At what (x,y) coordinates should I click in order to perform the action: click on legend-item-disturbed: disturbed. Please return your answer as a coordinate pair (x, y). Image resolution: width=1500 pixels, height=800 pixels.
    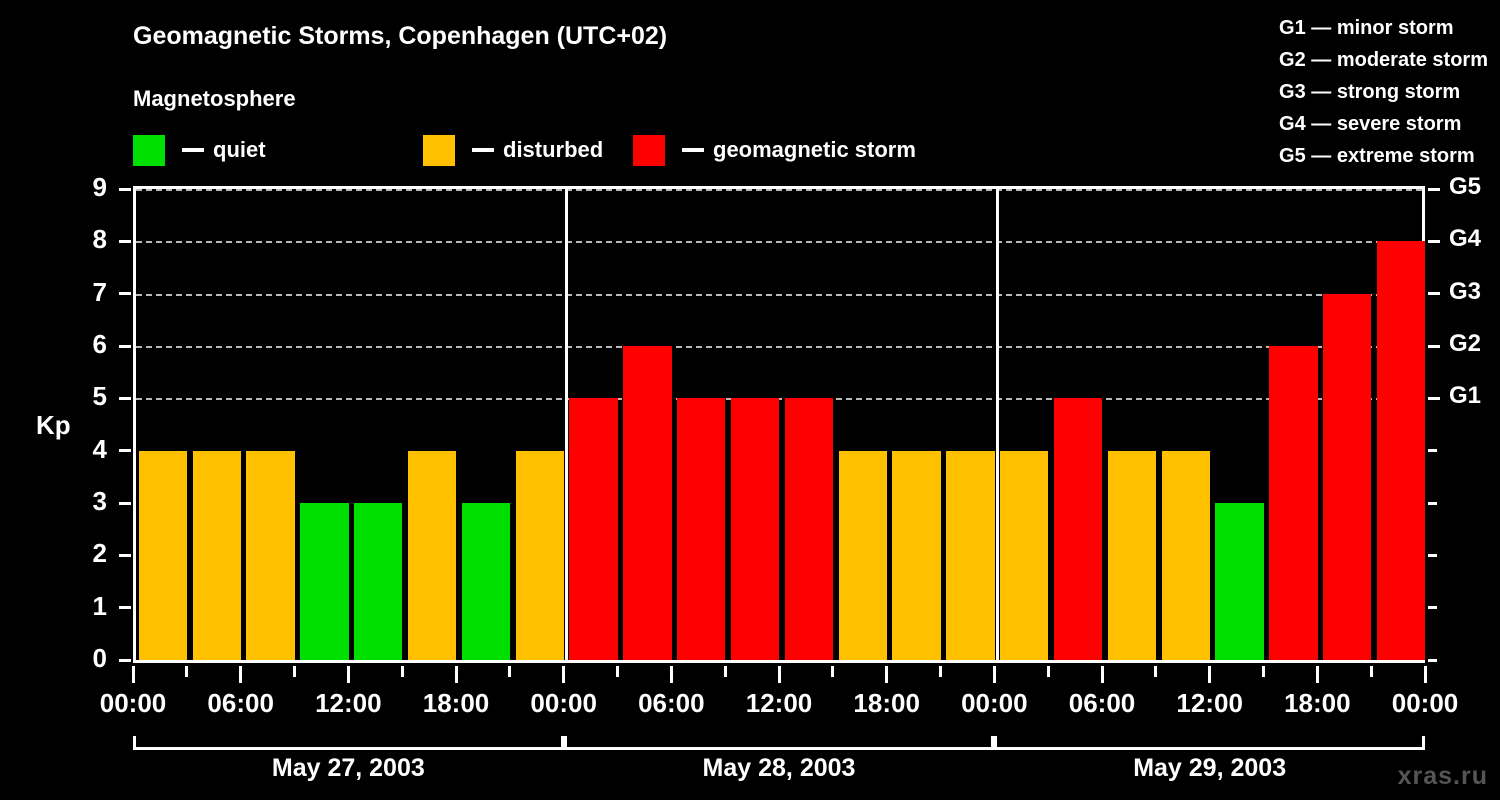
    Looking at the image, I should click on (513, 150).